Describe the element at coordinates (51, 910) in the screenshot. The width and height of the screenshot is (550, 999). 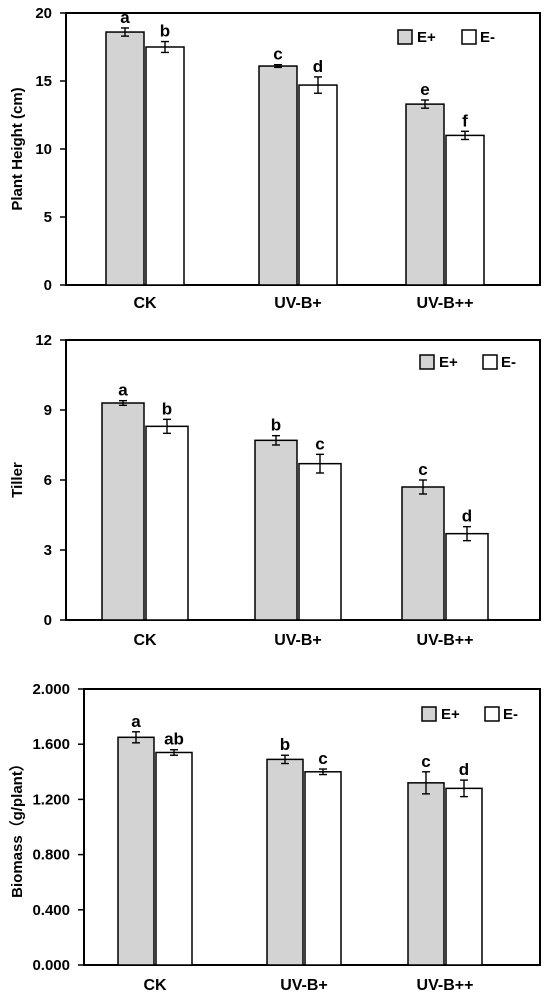
I see `y-tick-label: 0.400` at that location.